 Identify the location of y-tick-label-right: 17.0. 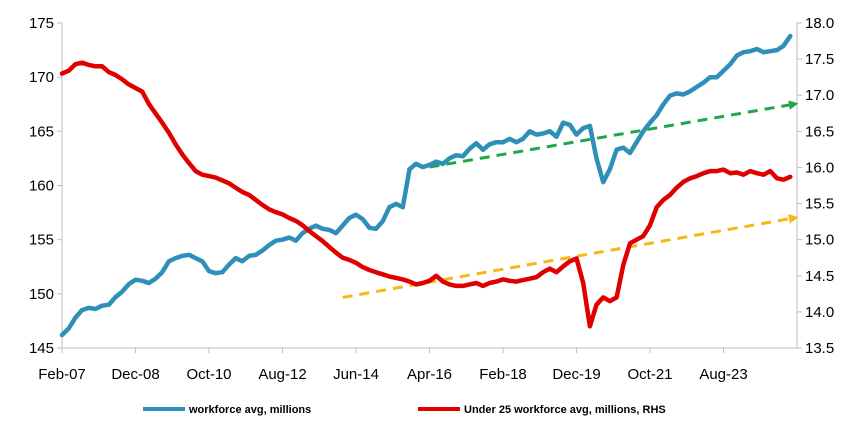
(819, 95).